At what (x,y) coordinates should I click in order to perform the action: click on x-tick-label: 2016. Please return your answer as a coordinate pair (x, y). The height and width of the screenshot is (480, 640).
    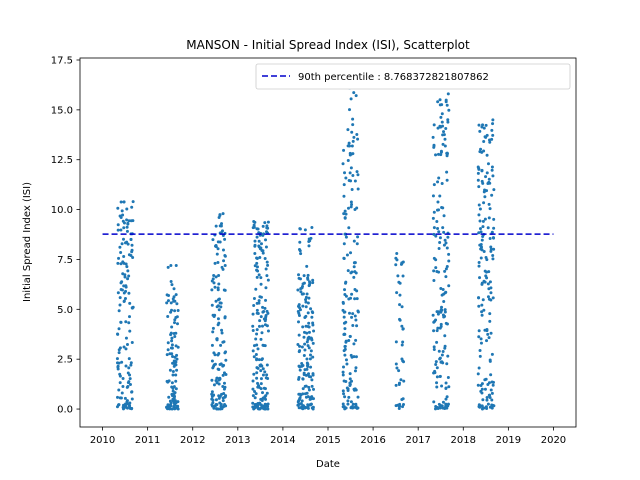
    Looking at the image, I should click on (372, 440).